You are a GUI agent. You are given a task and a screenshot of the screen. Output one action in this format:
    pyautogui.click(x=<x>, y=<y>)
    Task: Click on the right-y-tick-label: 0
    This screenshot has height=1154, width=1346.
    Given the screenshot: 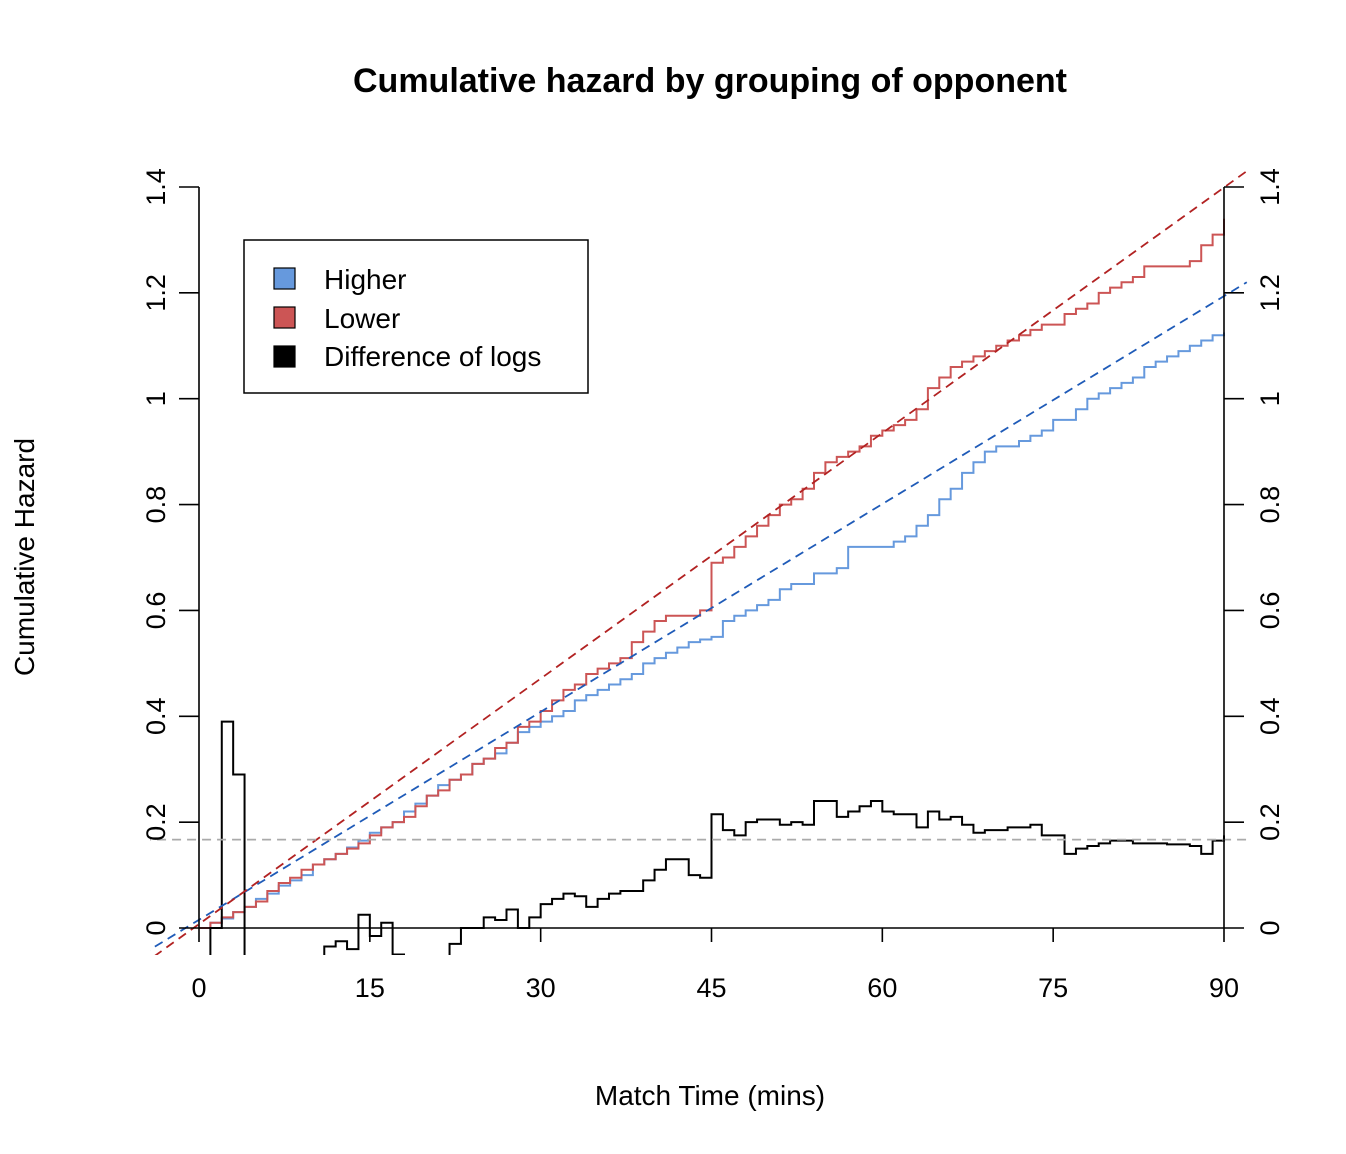 What is the action you would take?
    pyautogui.click(x=1270, y=927)
    